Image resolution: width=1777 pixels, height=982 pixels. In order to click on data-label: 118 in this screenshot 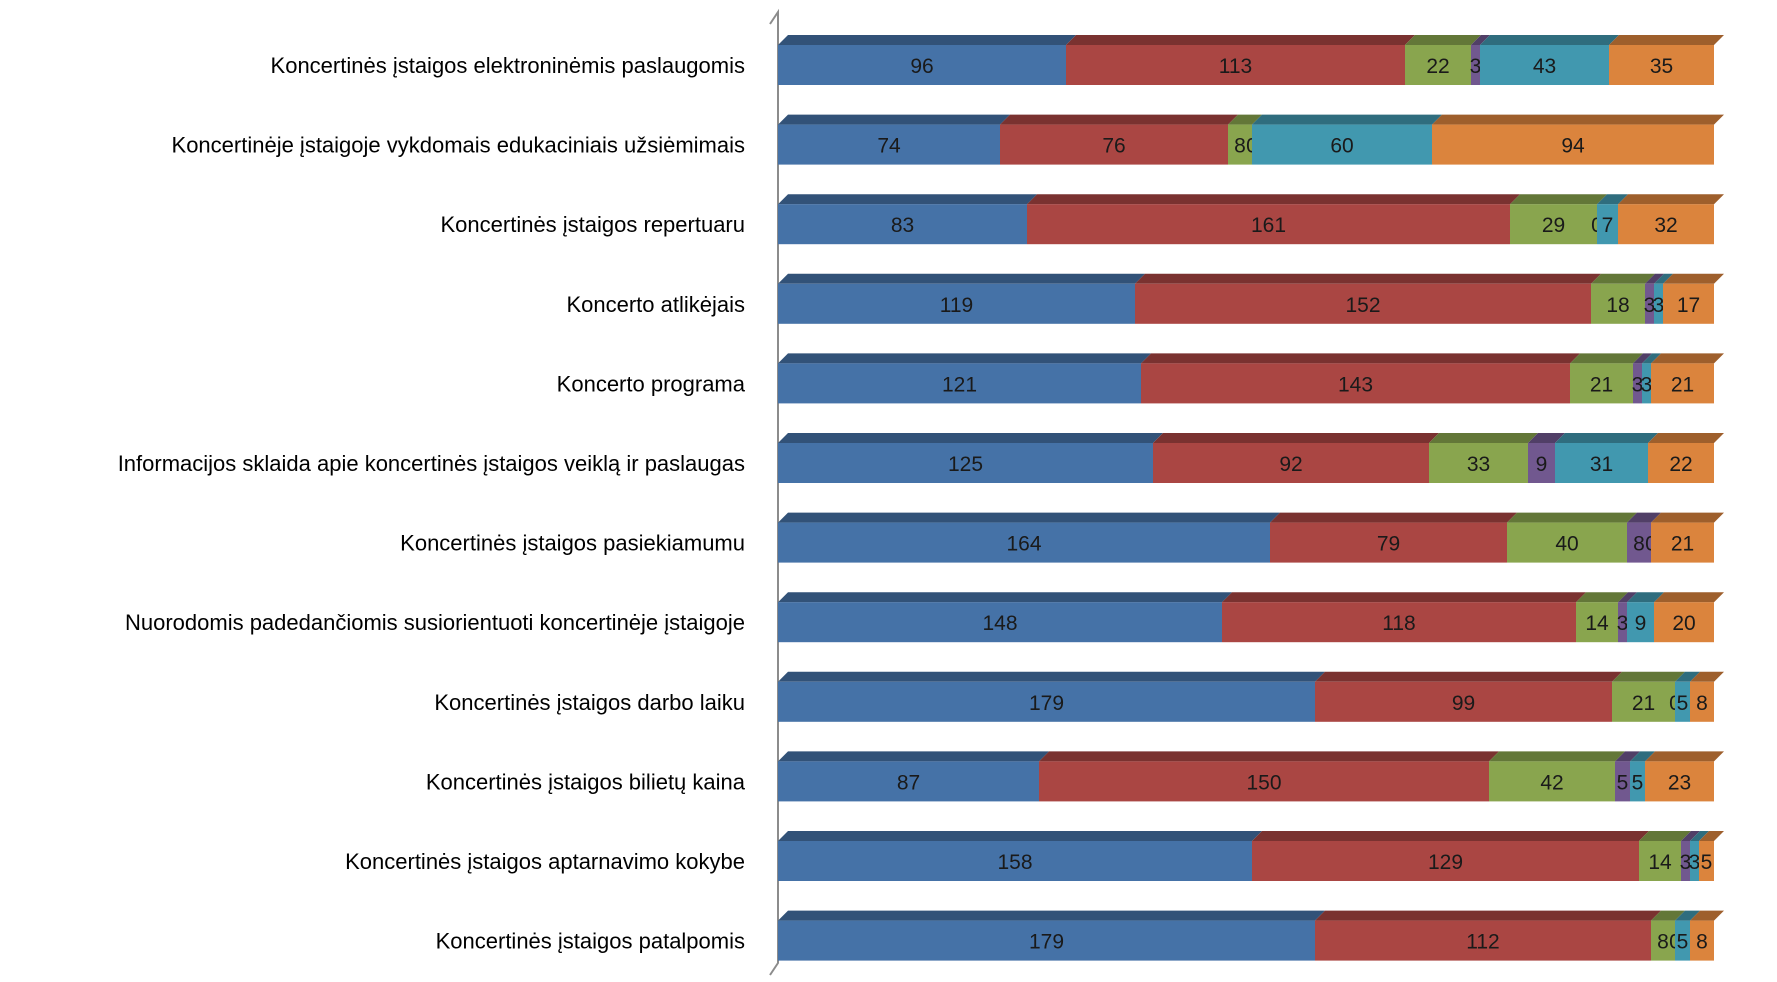, I will do `click(1398, 623)`.